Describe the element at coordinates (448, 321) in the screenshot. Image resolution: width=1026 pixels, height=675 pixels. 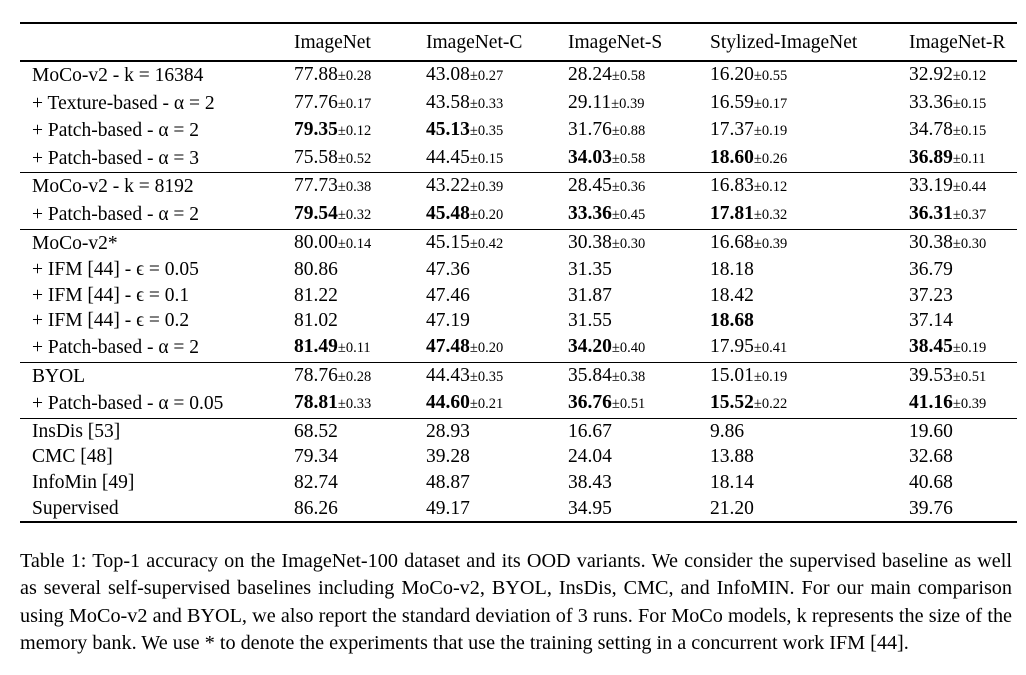
I see `accuracy-value: 47.19` at that location.